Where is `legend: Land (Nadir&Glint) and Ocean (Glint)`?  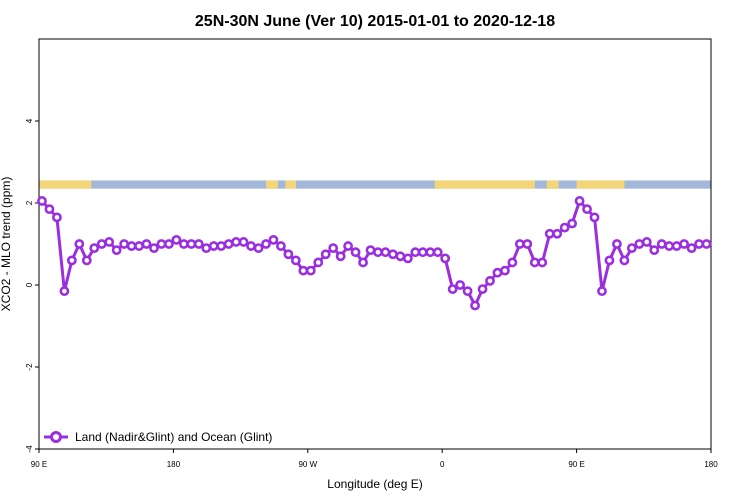 legend: Land (Nadir&Glint) and Ocean (Glint) is located at coordinates (158, 437).